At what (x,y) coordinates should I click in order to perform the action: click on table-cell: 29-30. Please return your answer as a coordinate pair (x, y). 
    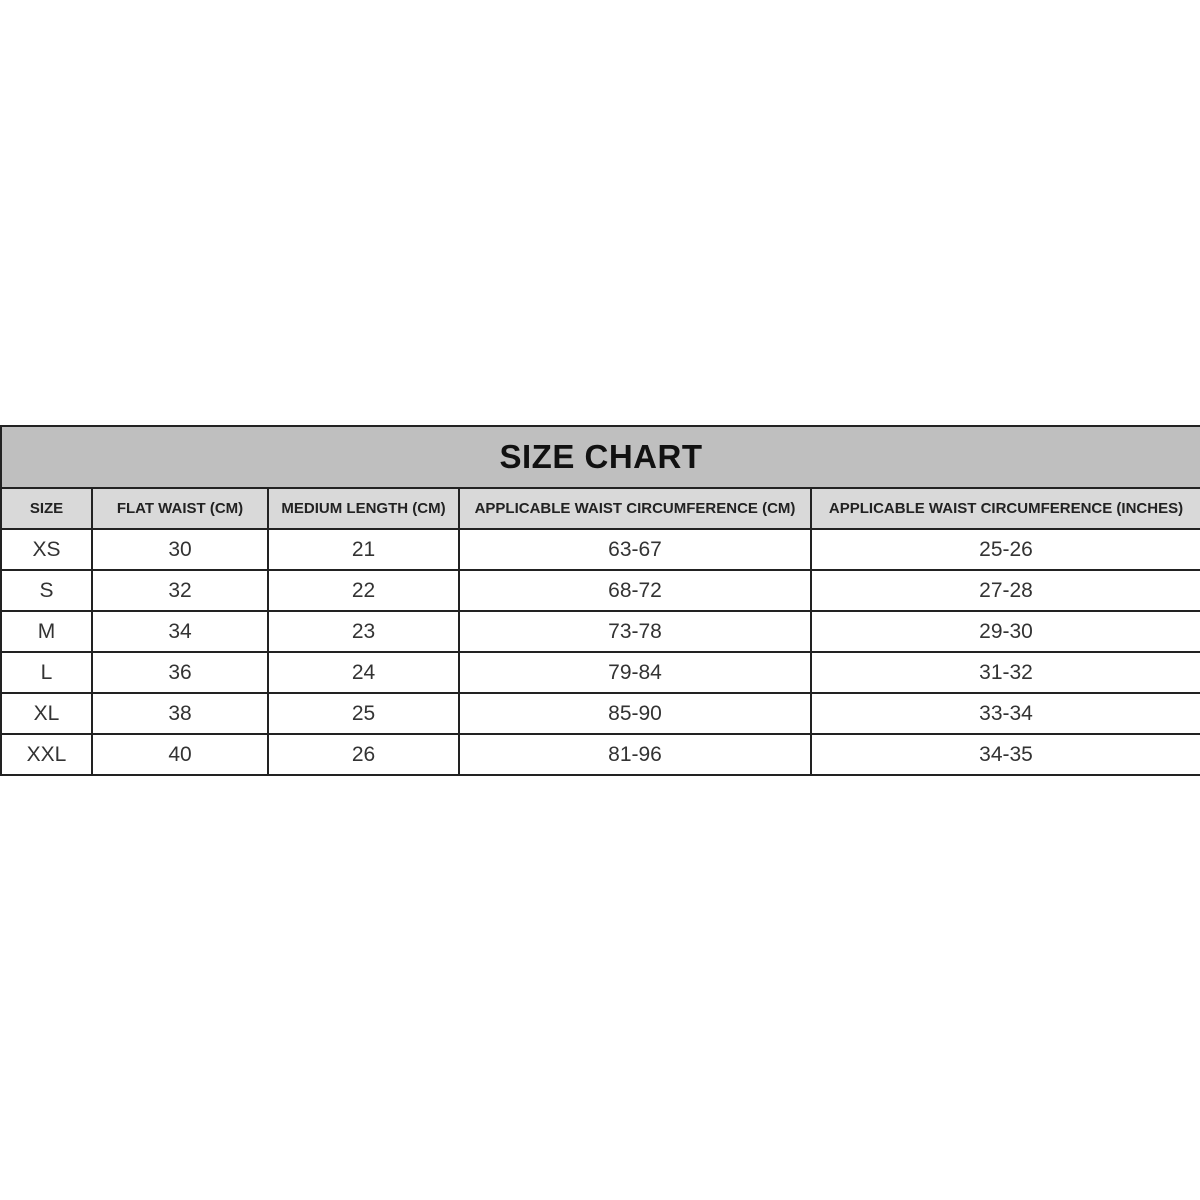
    Looking at the image, I should click on (1005, 631).